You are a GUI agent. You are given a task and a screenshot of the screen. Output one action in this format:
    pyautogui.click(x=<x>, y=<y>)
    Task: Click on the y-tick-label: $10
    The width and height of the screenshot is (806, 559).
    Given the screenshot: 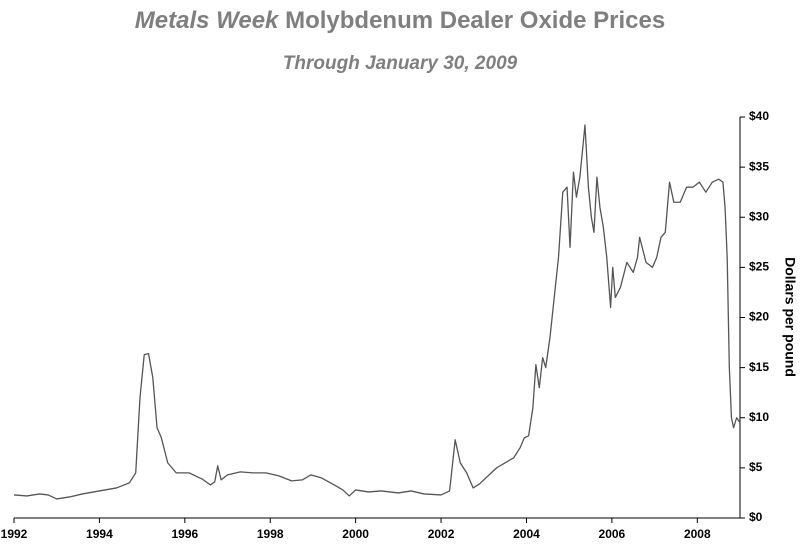 What is the action you would take?
    pyautogui.click(x=759, y=417)
    